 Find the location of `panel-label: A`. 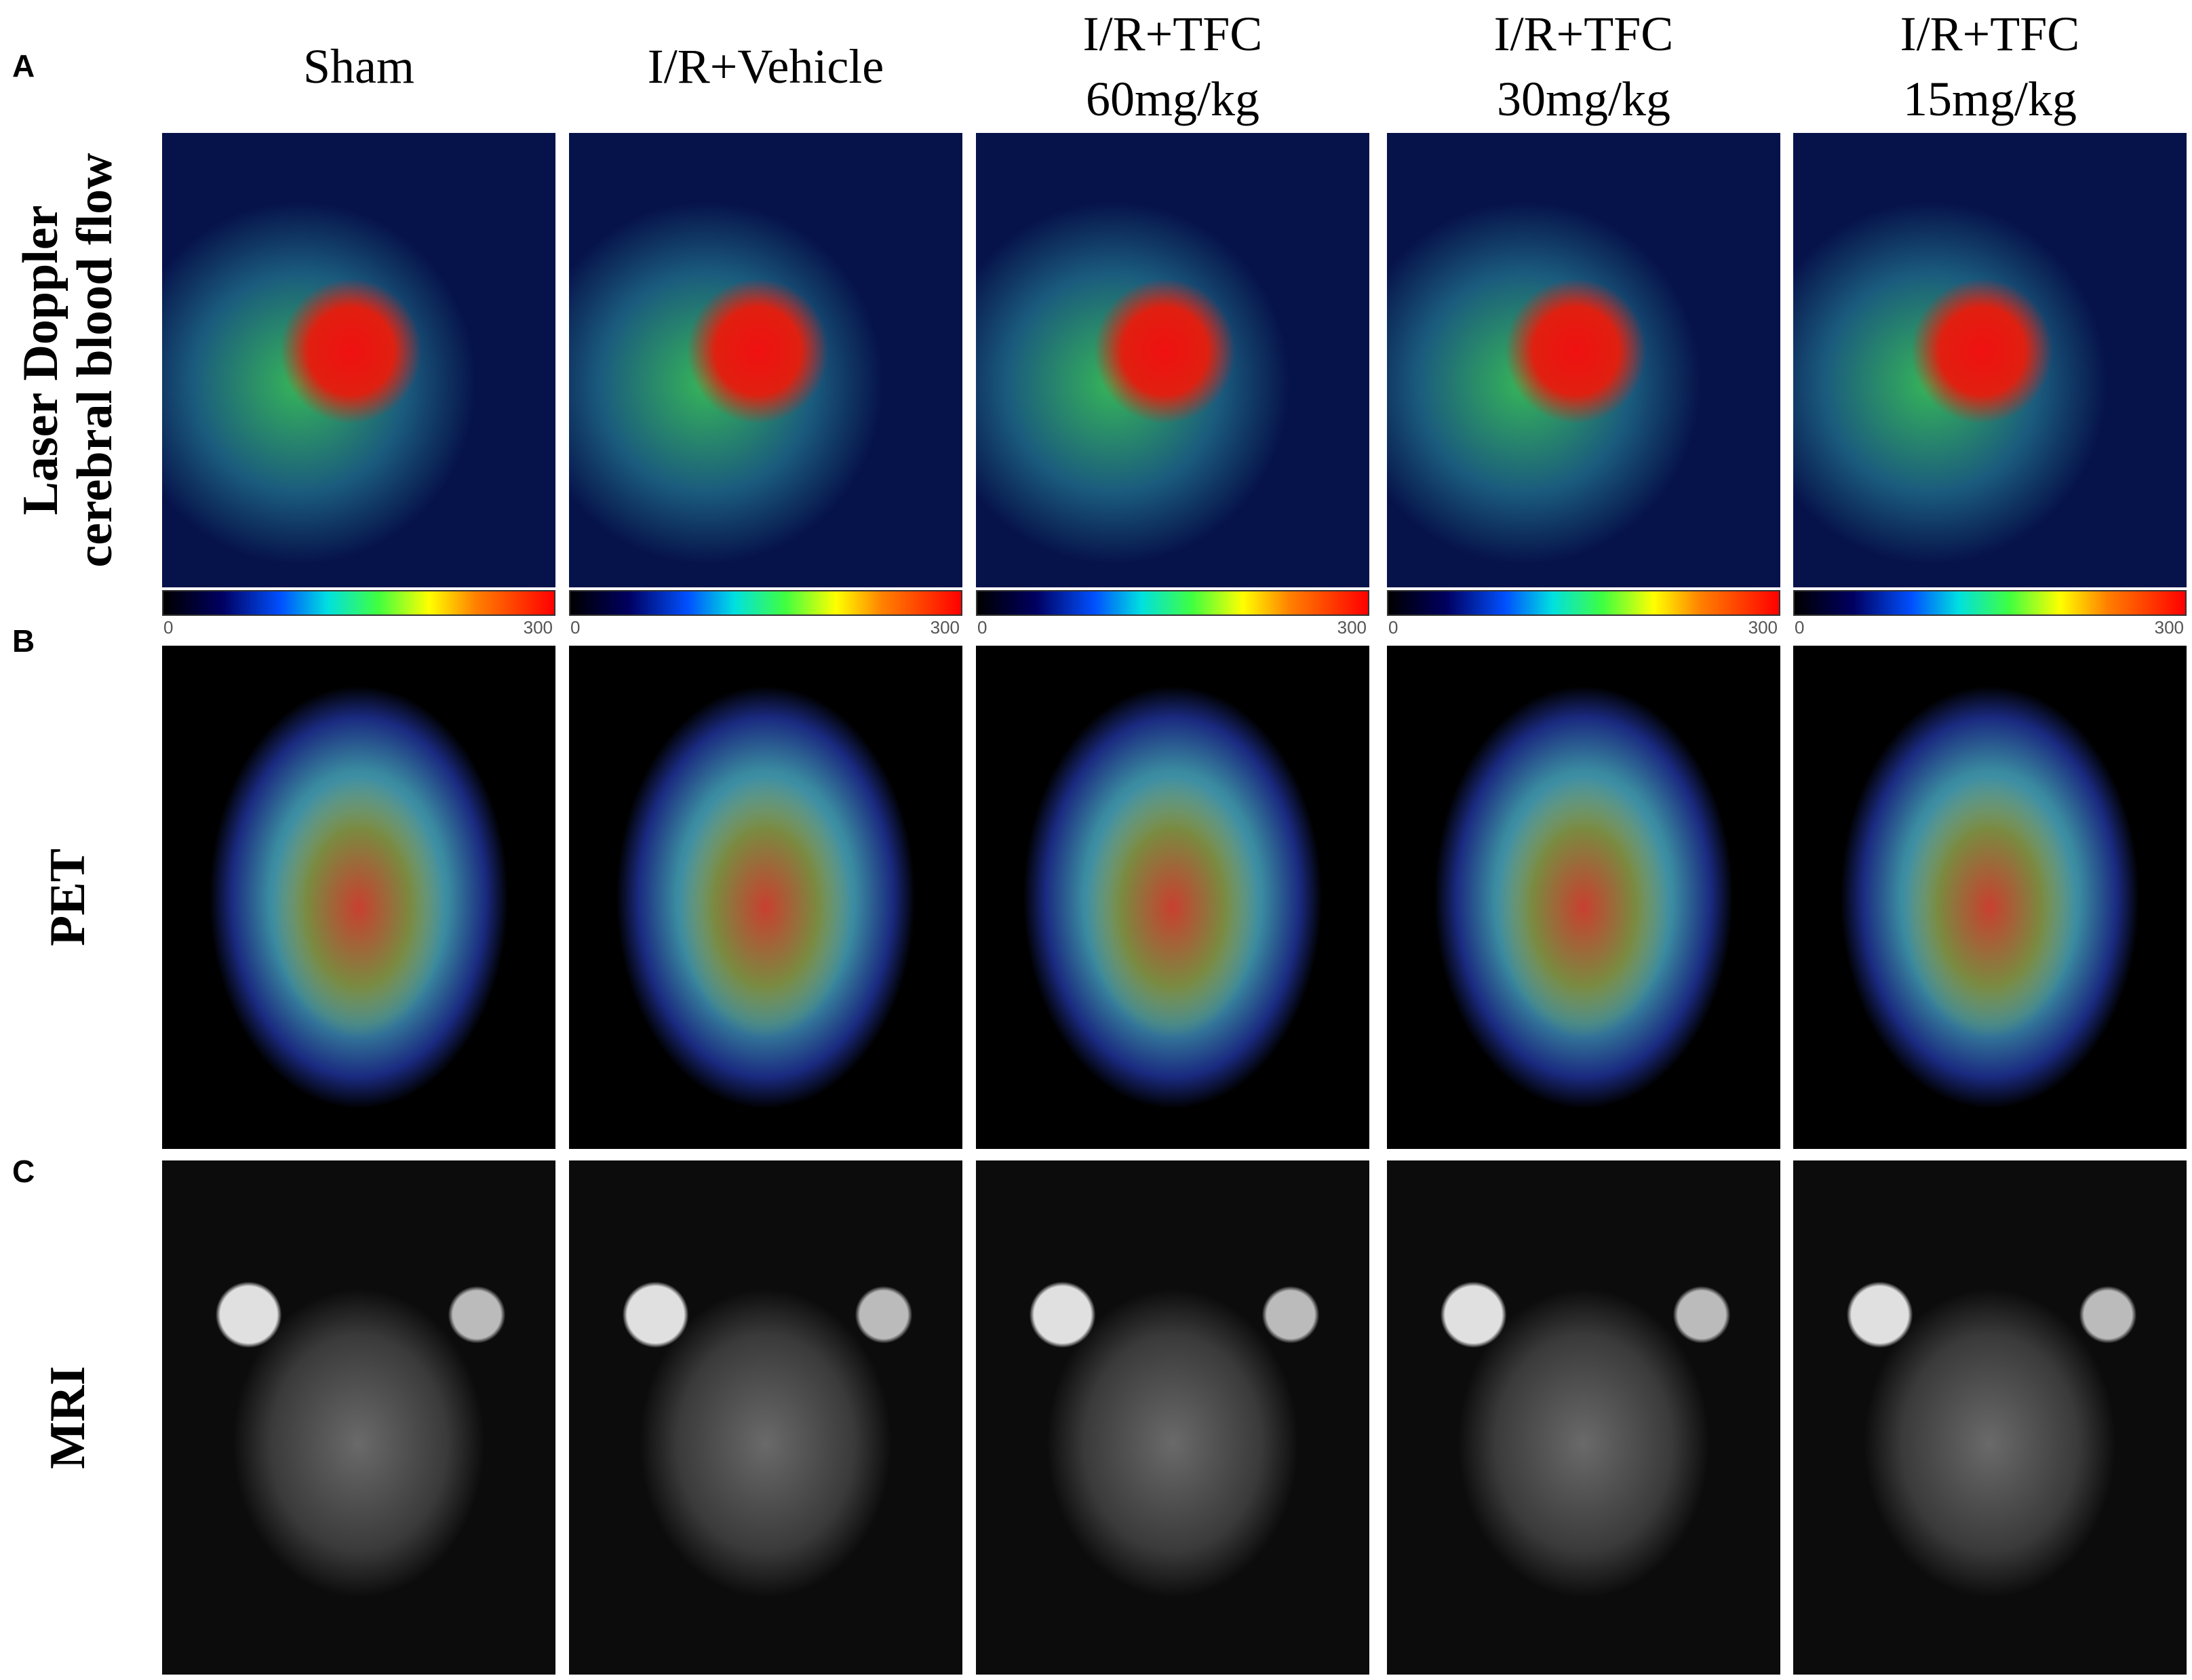

panel-label: A is located at coordinates (23, 66).